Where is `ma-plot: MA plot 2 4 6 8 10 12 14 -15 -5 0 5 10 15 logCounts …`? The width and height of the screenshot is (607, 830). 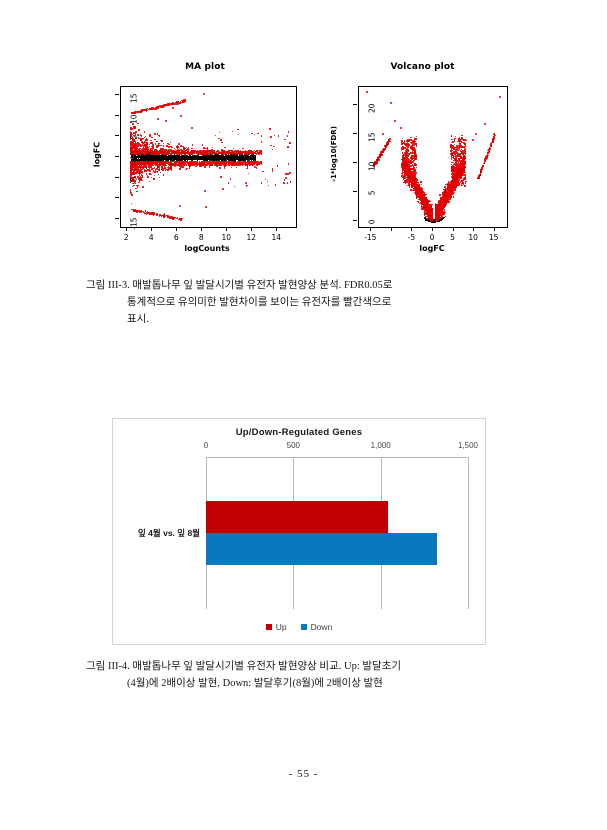
ma-plot: MA plot 2 4 6 8 10 12 14 -15 -5 0 5 10 15 logCounts … is located at coordinates (205, 160).